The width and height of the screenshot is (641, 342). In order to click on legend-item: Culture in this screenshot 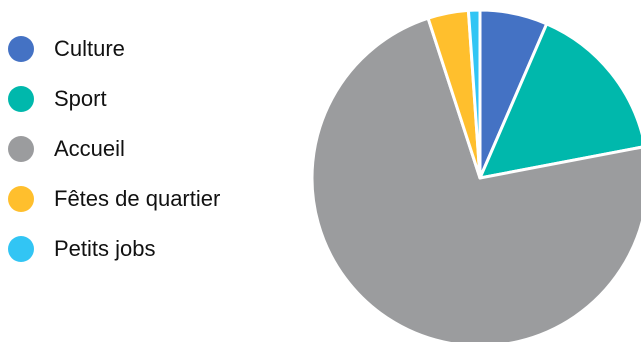, I will do `click(114, 49)`.